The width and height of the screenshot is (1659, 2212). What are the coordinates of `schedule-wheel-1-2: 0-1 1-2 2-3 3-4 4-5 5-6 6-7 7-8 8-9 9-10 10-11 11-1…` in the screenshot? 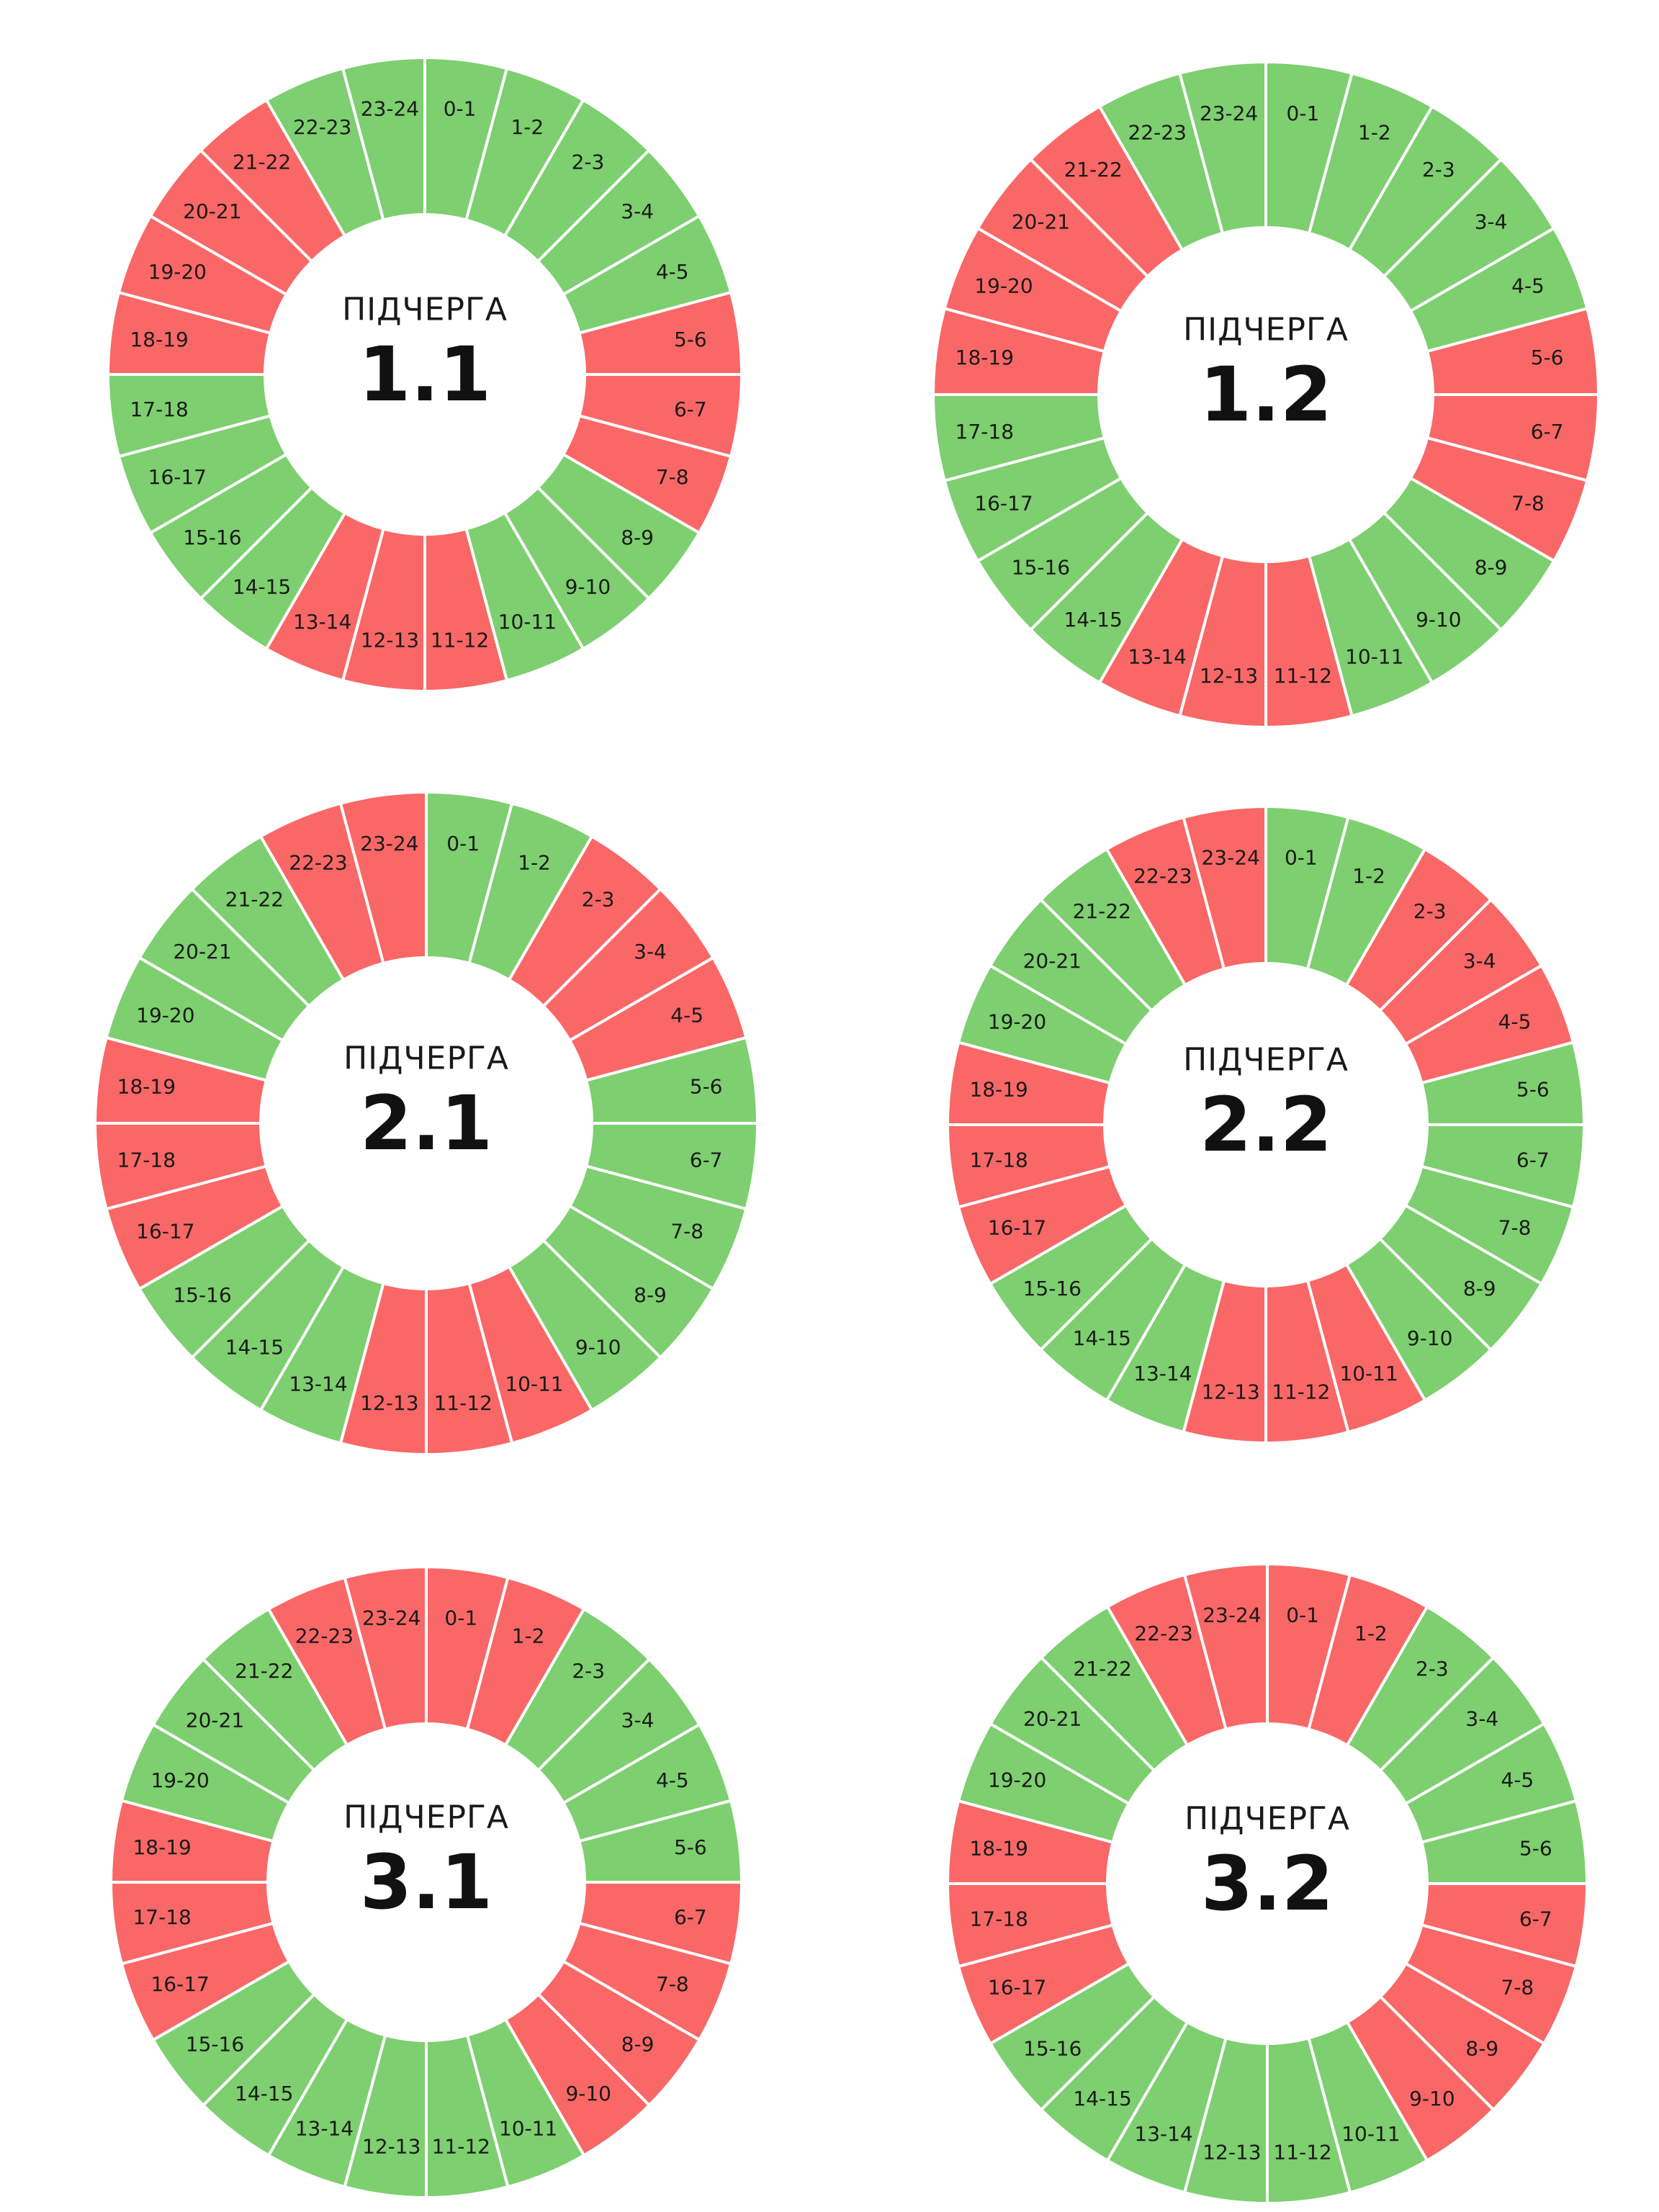 It's located at (1266, 394).